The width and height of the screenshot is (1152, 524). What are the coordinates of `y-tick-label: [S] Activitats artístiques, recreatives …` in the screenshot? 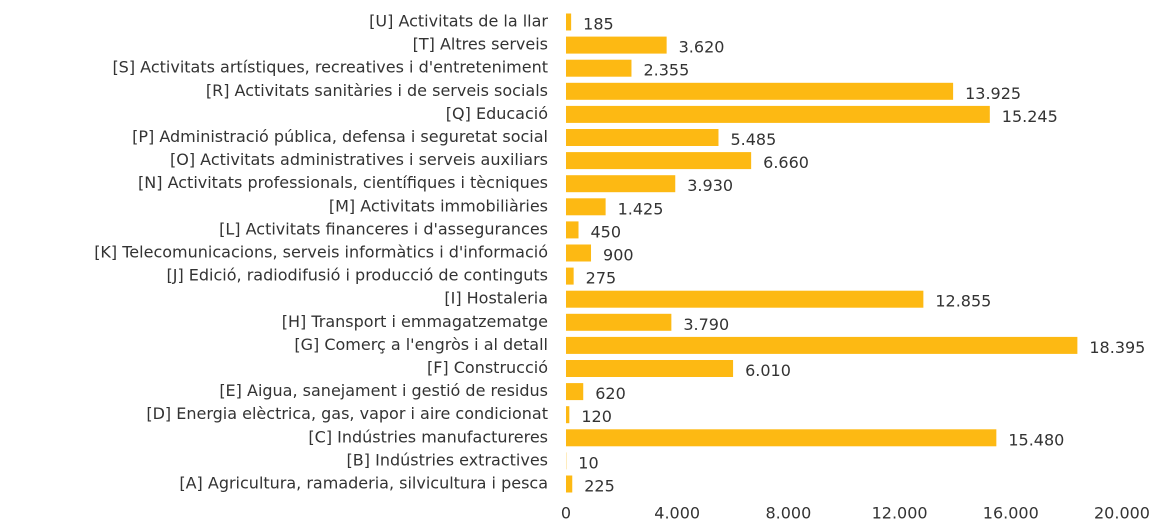 It's located at (330, 67).